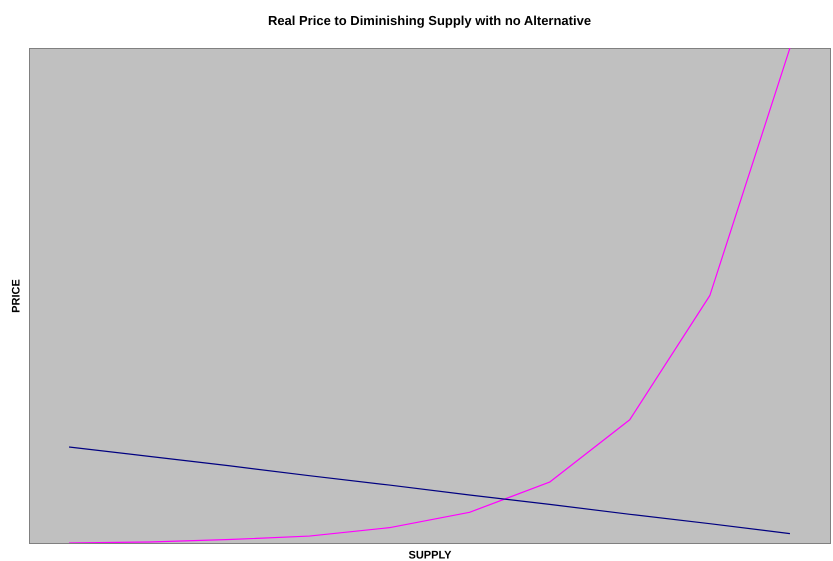  I want to click on chart-title: Real Price to Diminishing Supply with no Alternative, so click(430, 20).